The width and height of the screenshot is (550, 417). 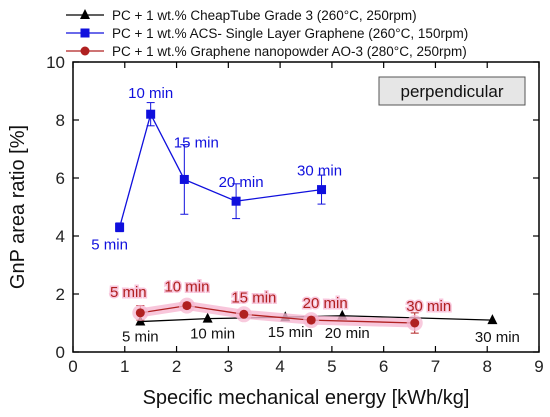 I want to click on x-tick-label: 3, so click(x=228, y=366).